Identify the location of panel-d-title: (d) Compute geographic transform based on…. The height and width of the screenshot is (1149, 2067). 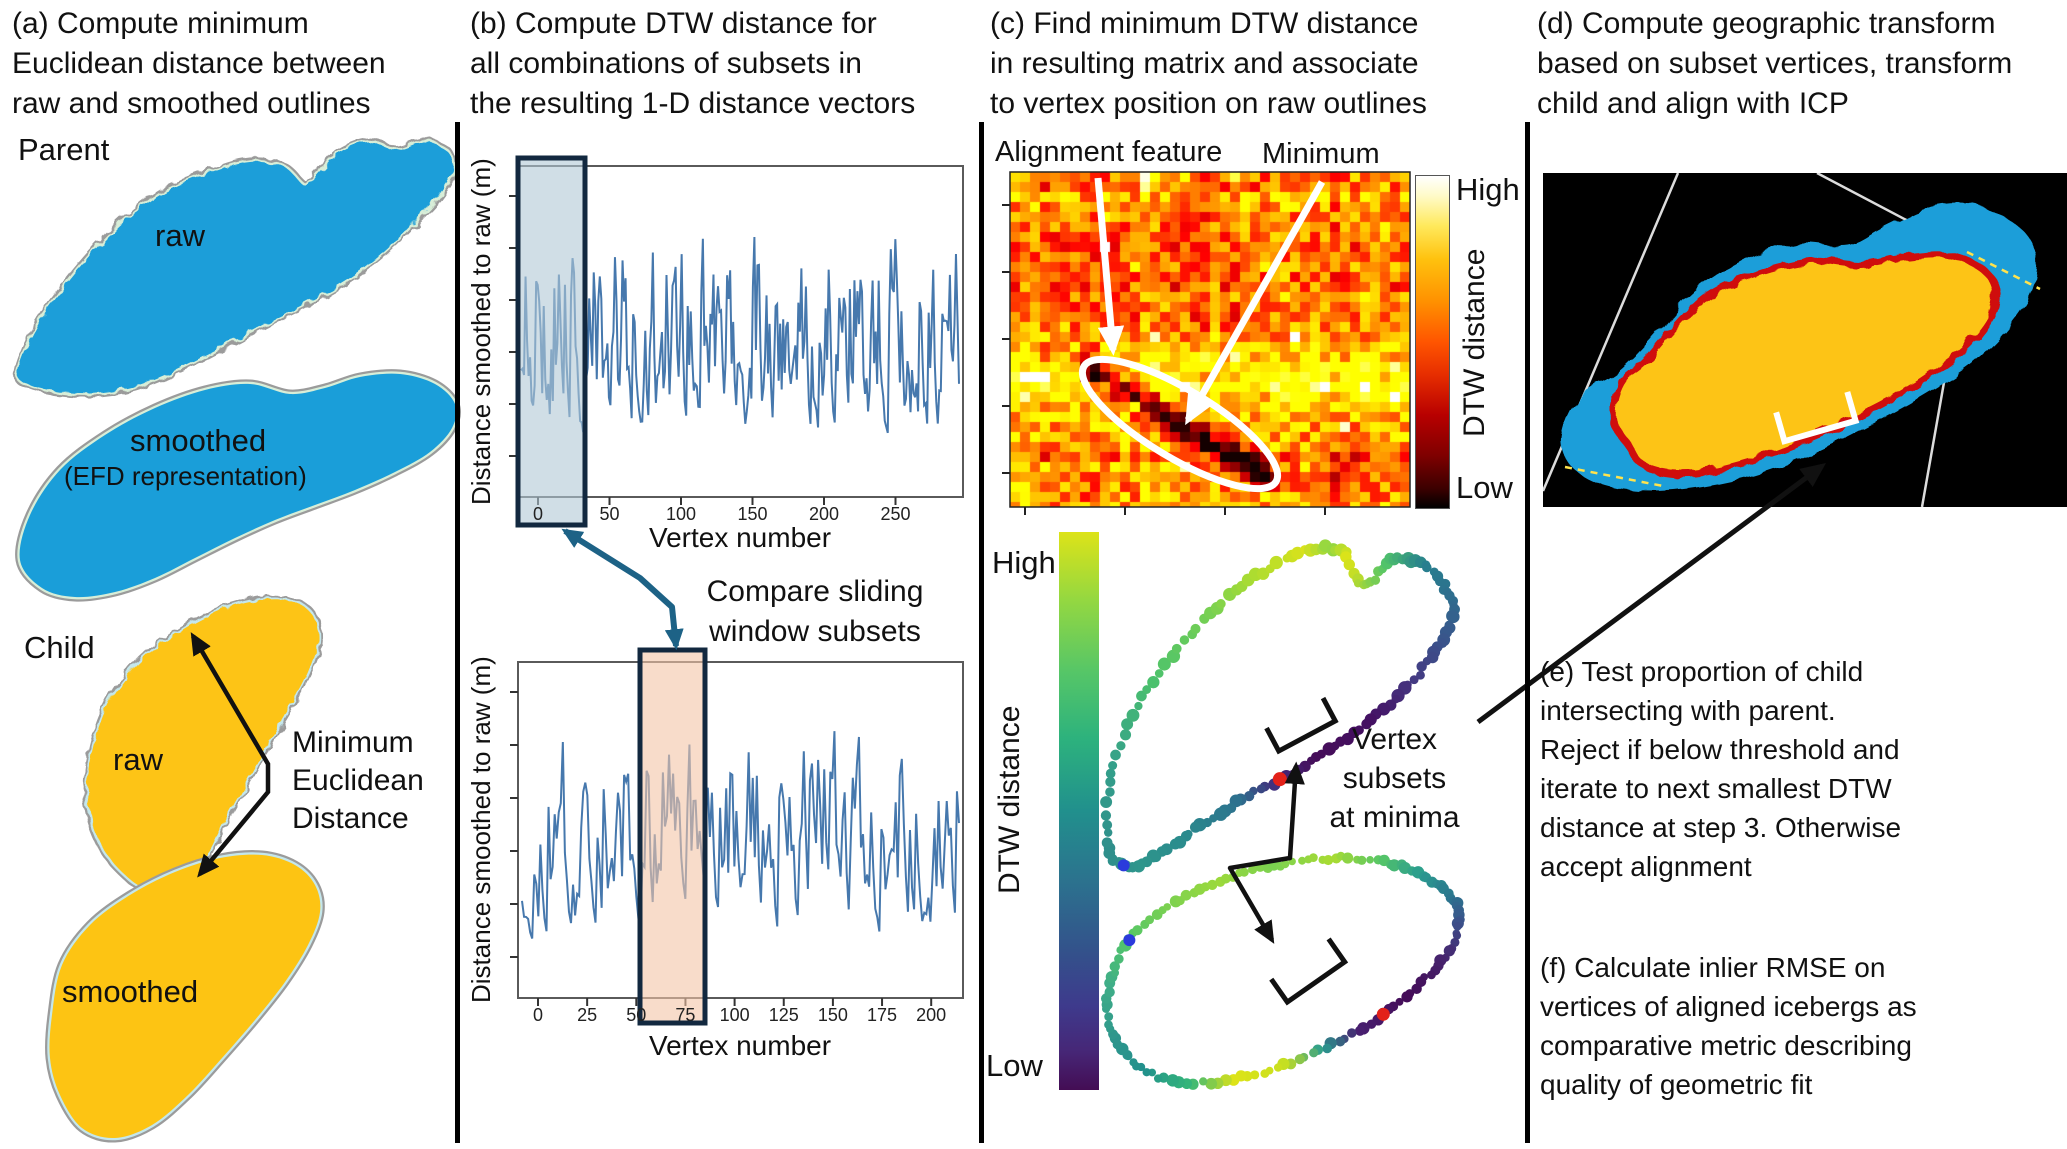
(1775, 63).